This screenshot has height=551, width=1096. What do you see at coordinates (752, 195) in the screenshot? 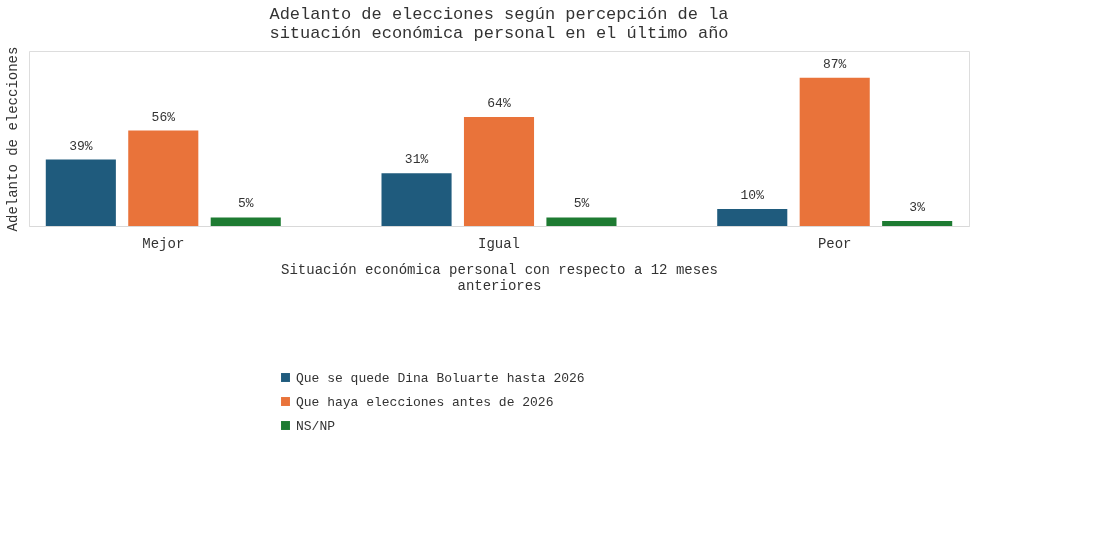
I see `data-label: 10%` at bounding box center [752, 195].